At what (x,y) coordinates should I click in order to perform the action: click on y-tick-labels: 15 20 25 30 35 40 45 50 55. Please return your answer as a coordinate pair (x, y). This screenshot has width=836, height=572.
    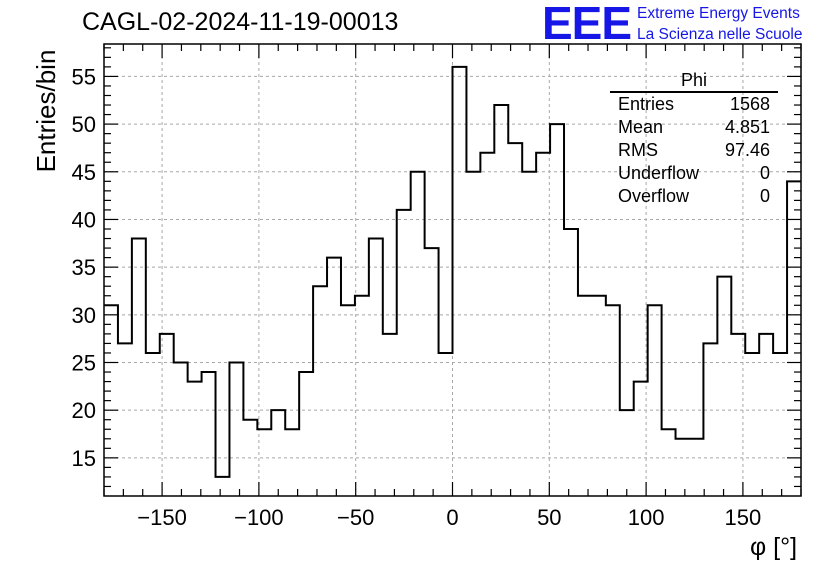
    Looking at the image, I should click on (84, 267).